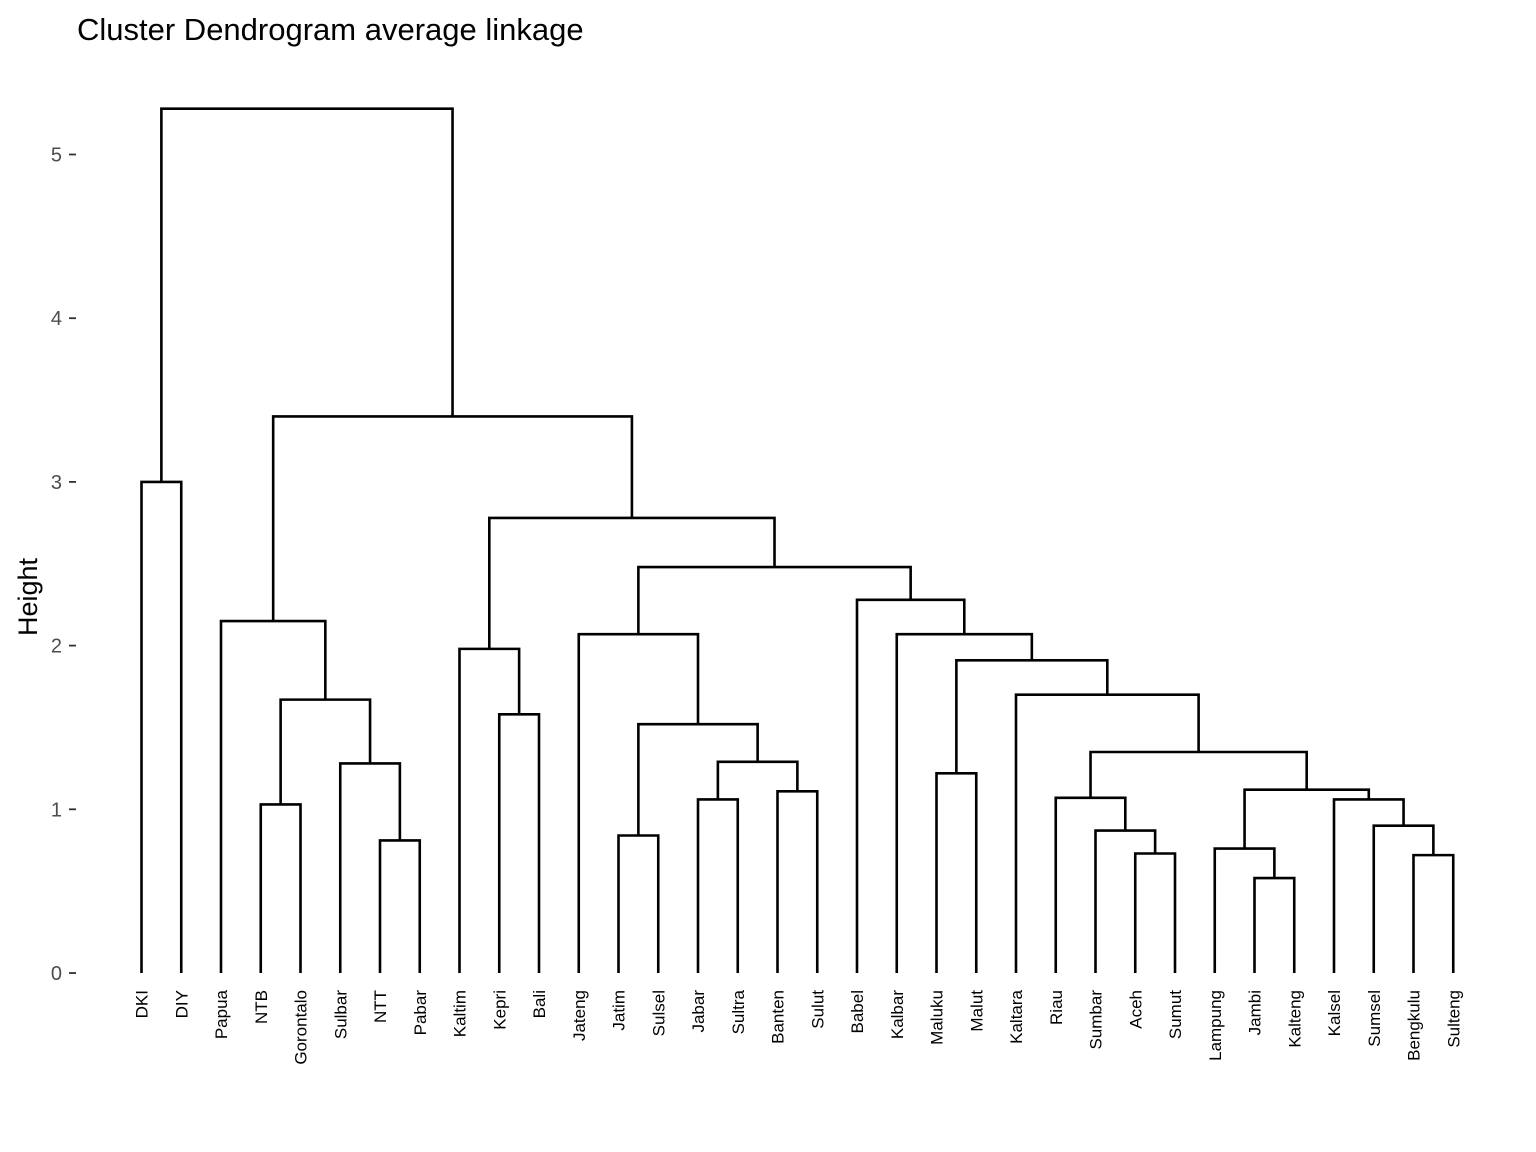 The width and height of the screenshot is (1536, 1152). What do you see at coordinates (56, 810) in the screenshot?
I see `y-tick-label: 1` at bounding box center [56, 810].